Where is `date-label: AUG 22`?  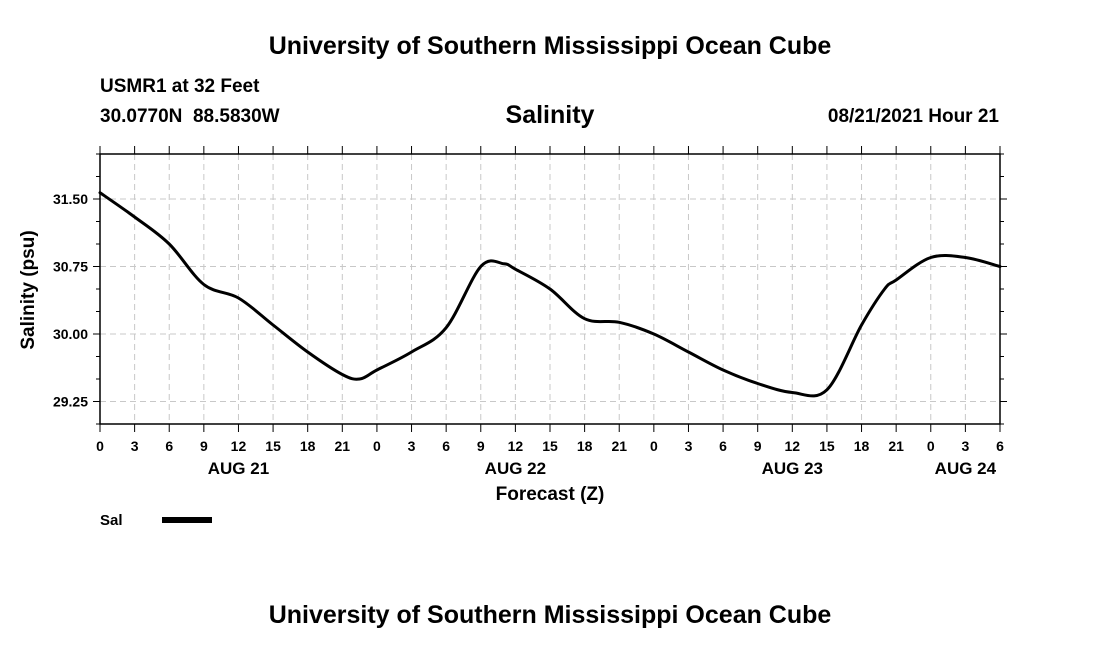 date-label: AUG 22 is located at coordinates (515, 468).